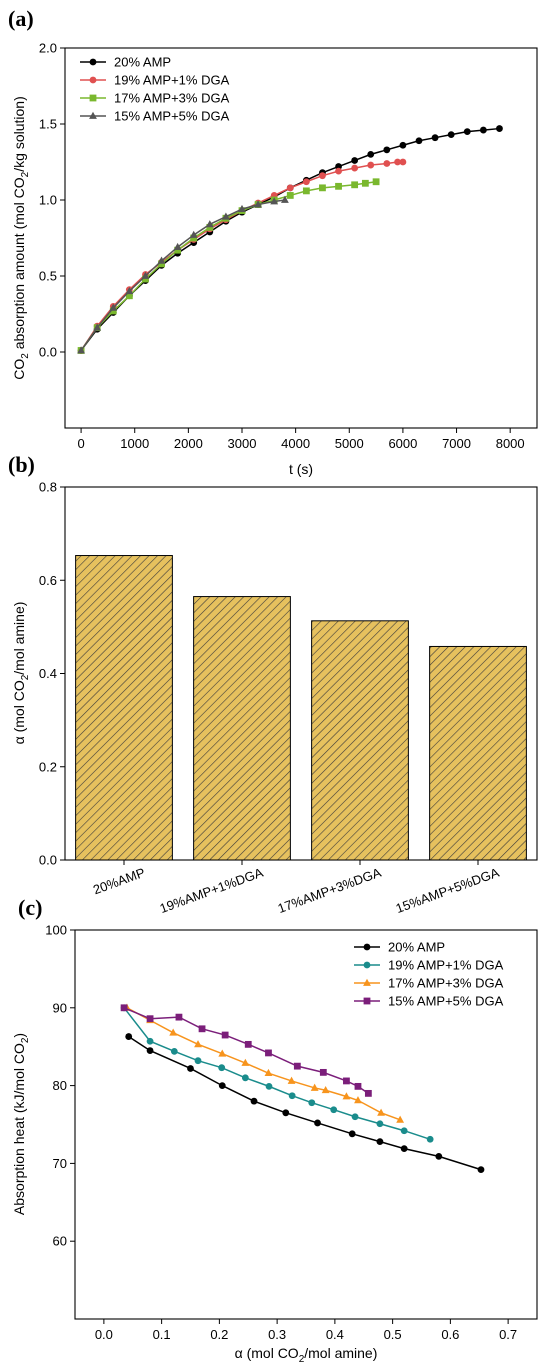 This screenshot has width=550, height=1367. What do you see at coordinates (246, 1050) in the screenshot?
I see `series-15-amp-5-dga` at bounding box center [246, 1050].